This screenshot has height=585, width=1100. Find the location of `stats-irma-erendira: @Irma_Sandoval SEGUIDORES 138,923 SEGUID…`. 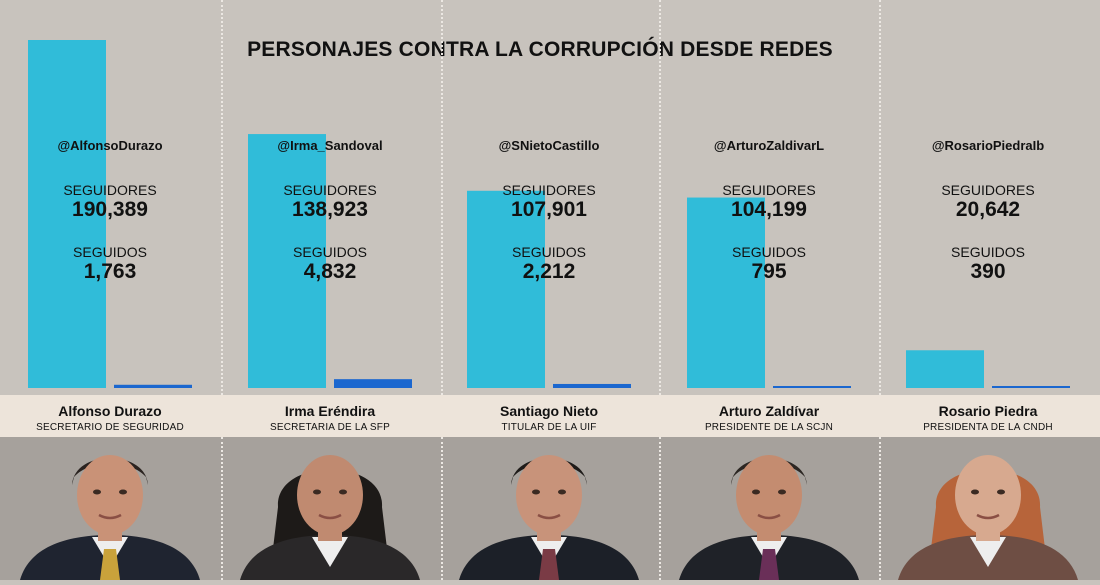

stats-irma-erendira: @Irma_Sandoval SEGUIDORES 138,923 SEGUID… is located at coordinates (330, 211).